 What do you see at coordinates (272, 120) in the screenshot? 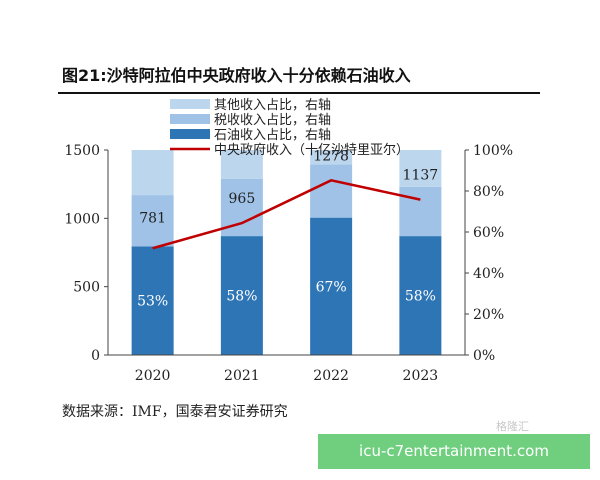
I see `legend-label: 税收收入占比，右轴` at bounding box center [272, 120].